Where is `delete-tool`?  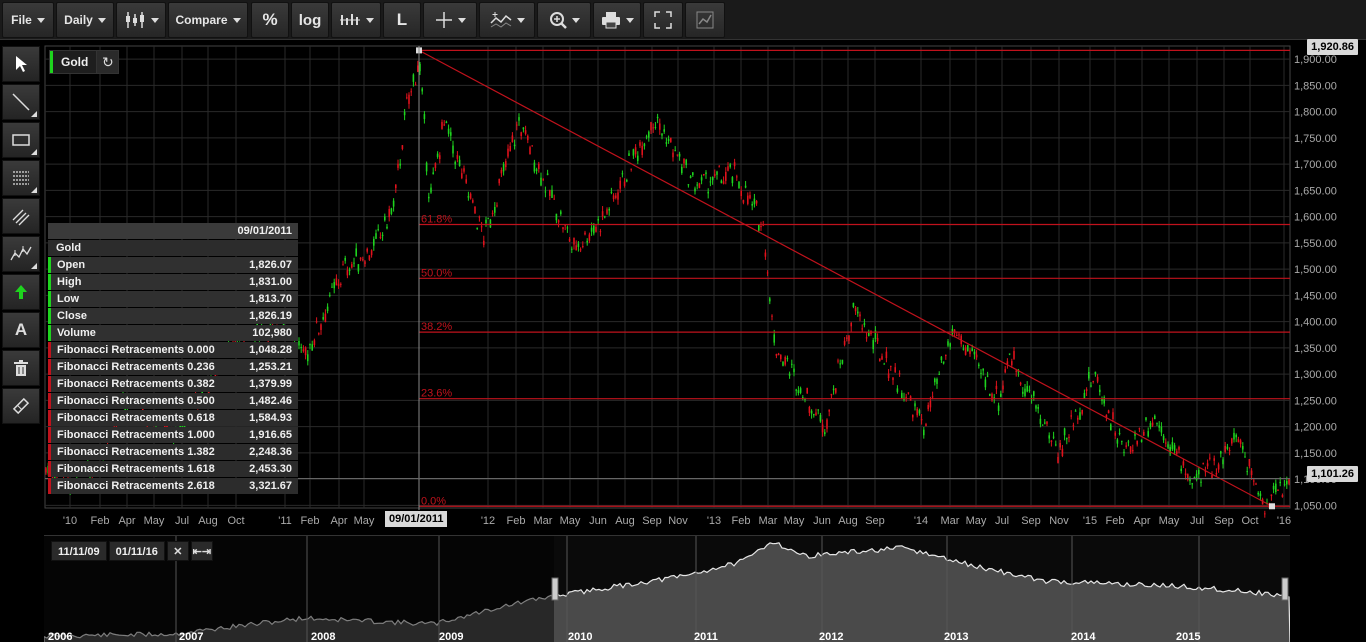
delete-tool is located at coordinates (21, 368).